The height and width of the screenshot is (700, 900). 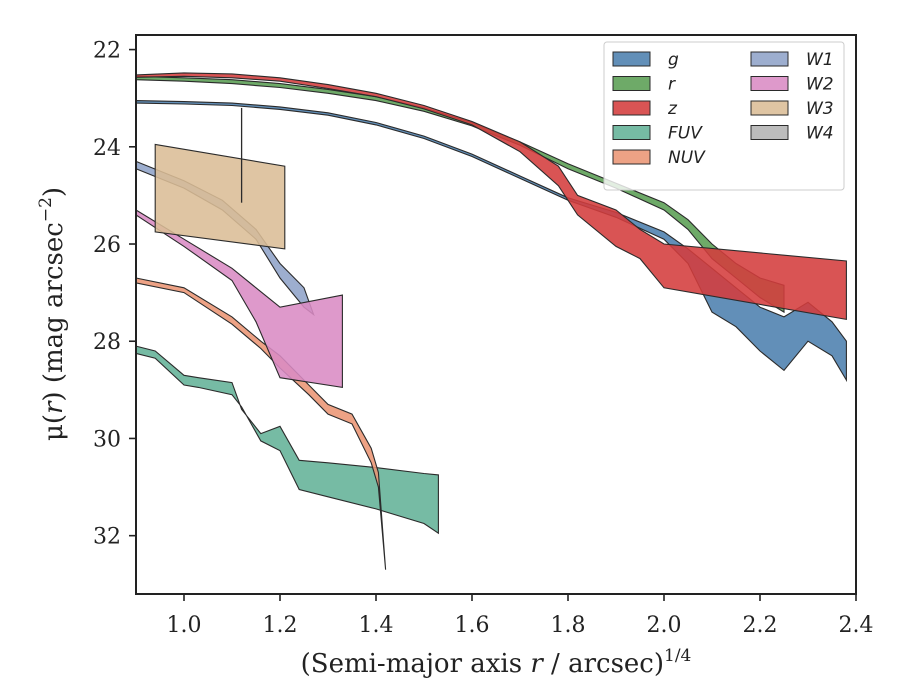 What do you see at coordinates (107, 537) in the screenshot?
I see `y-tick-label: 32` at bounding box center [107, 537].